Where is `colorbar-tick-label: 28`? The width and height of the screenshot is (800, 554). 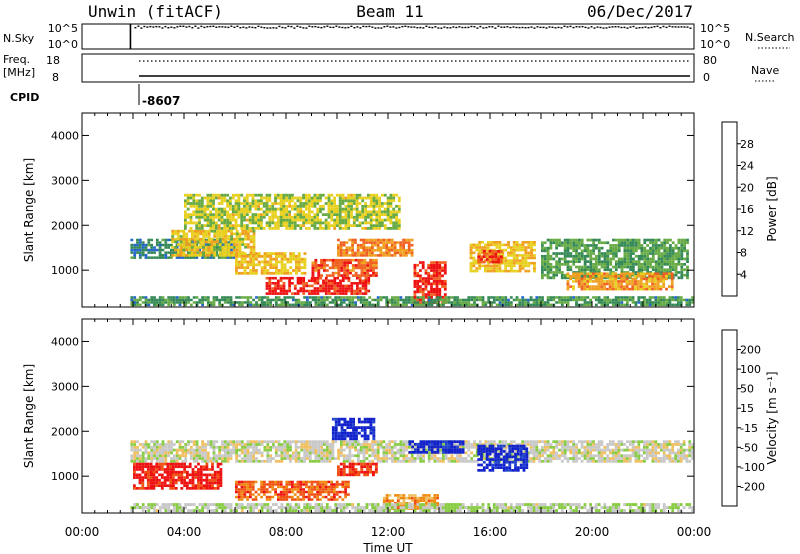
colorbar-tick-label: 28 is located at coordinates (747, 144).